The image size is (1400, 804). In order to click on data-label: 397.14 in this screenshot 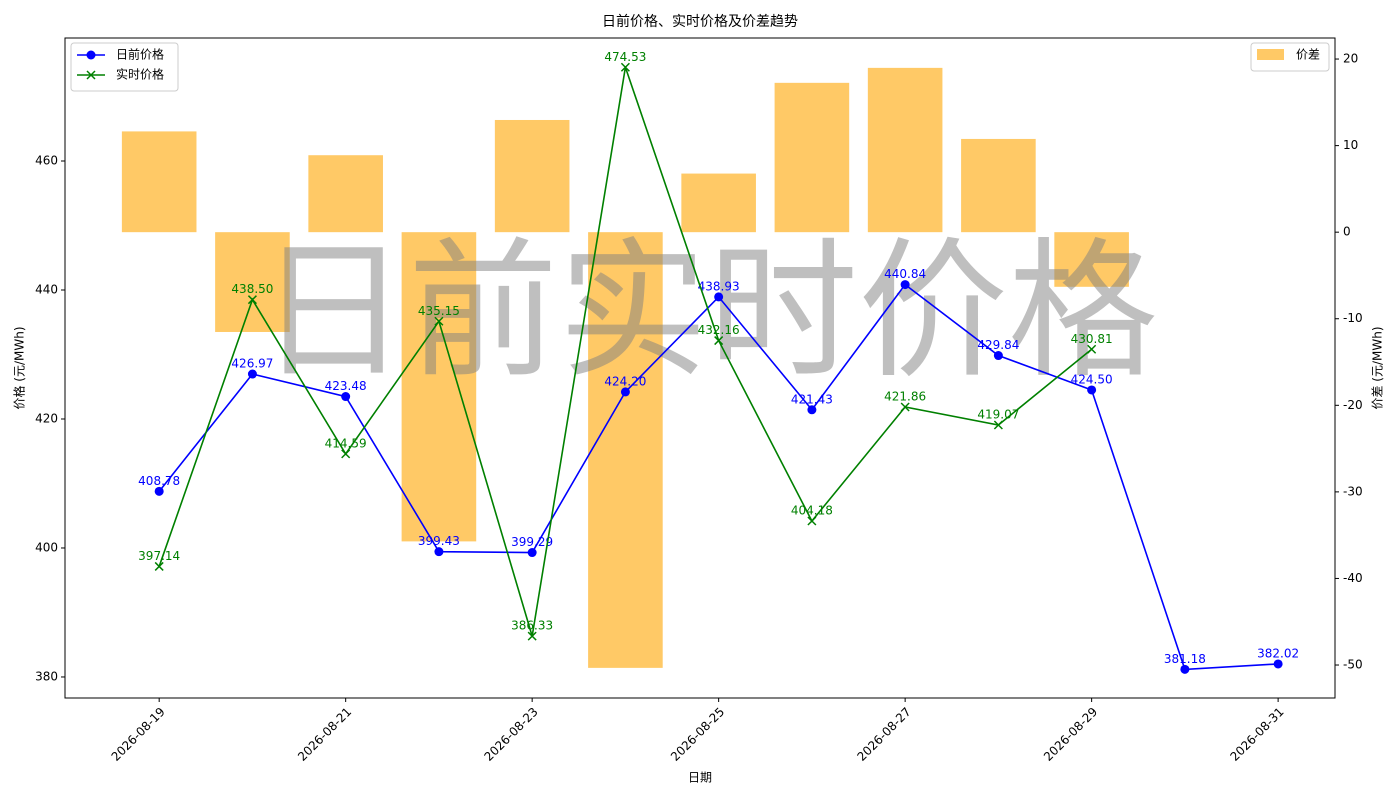, I will do `click(159, 556)`.